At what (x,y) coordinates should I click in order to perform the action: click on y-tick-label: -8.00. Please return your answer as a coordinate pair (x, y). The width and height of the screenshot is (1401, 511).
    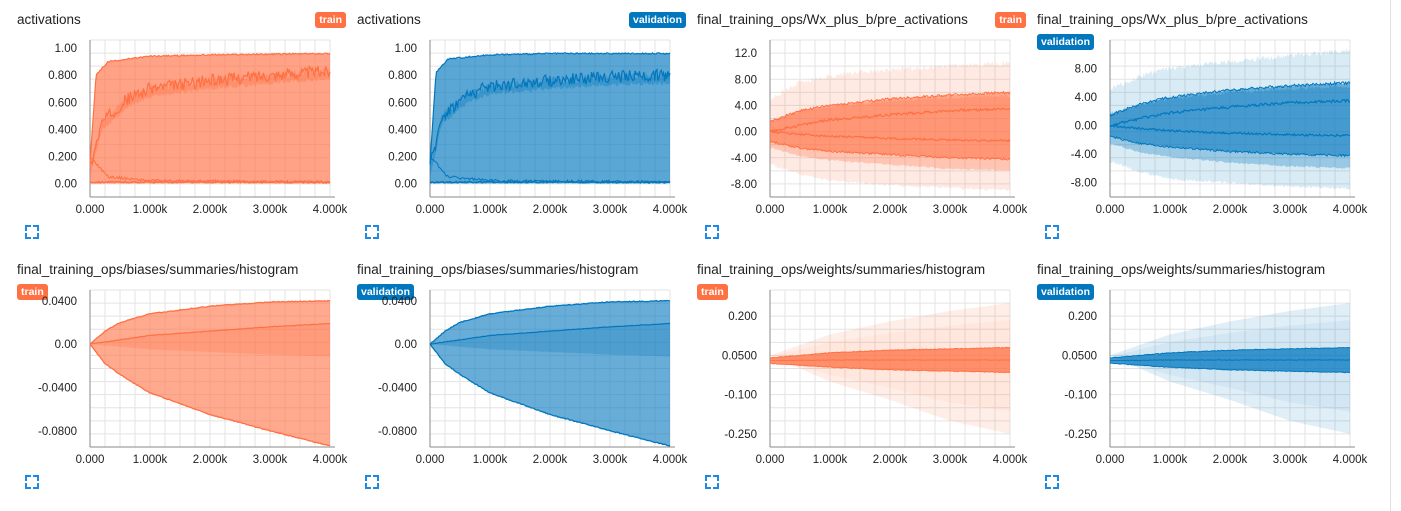
    Looking at the image, I should click on (1084, 184).